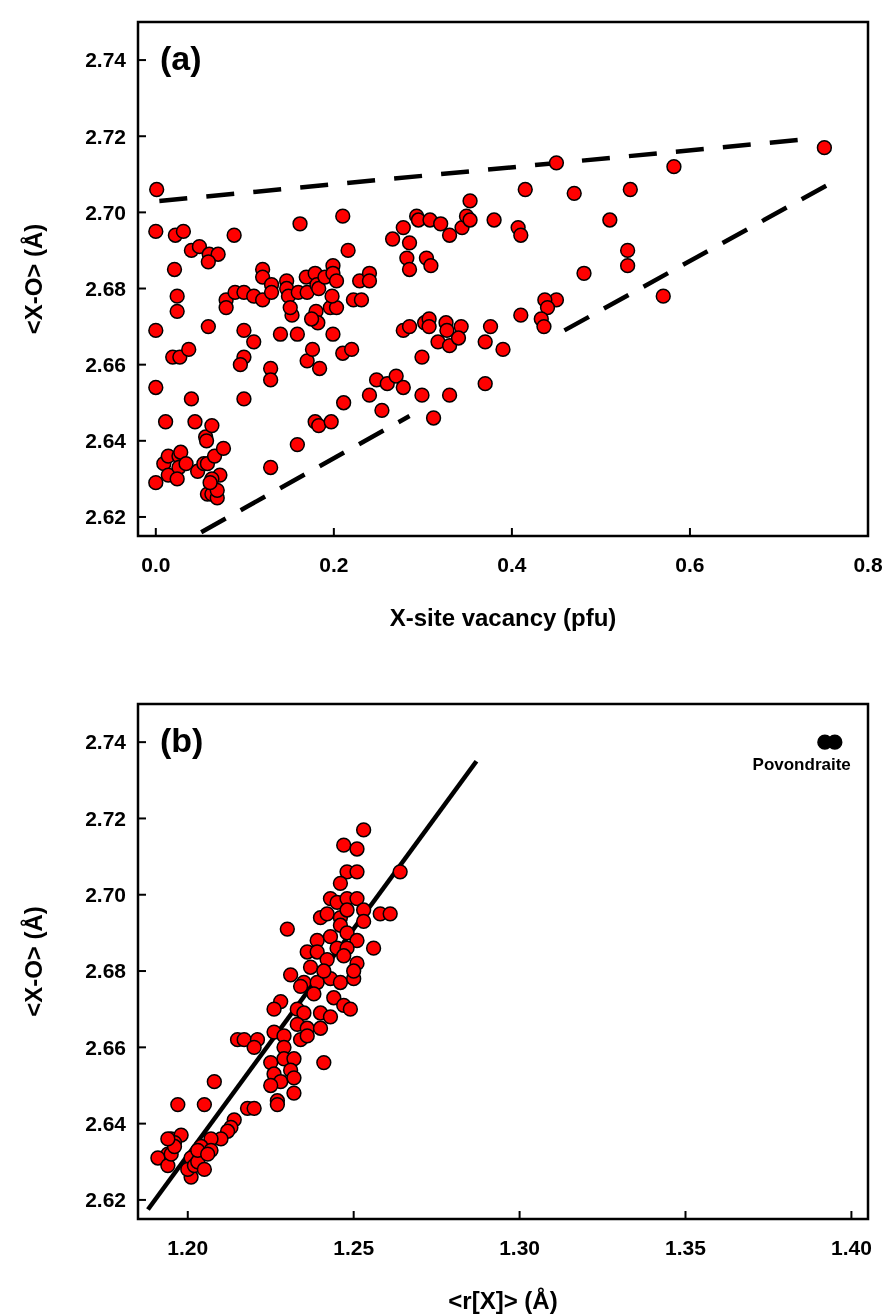 This screenshot has height=1314, width=896. Describe the element at coordinates (503, 617) in the screenshot. I see `x-axis-title: X-site vacancy (pfu)` at that location.